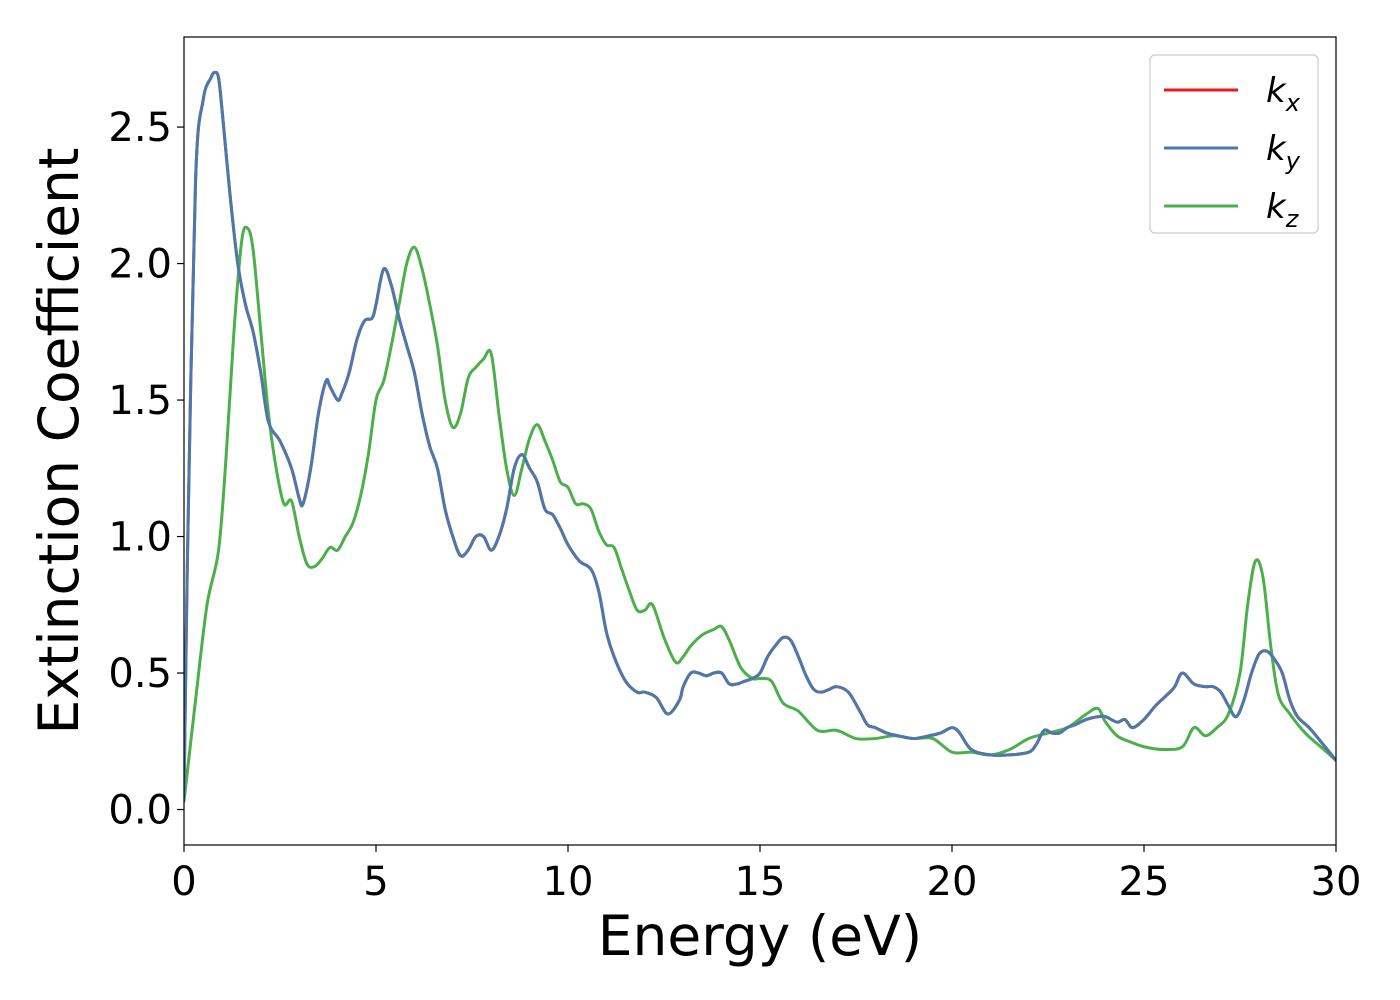 The height and width of the screenshot is (1000, 1400). Describe the element at coordinates (760, 936) in the screenshot. I see `x-axis-title: Energy (eV)` at that location.